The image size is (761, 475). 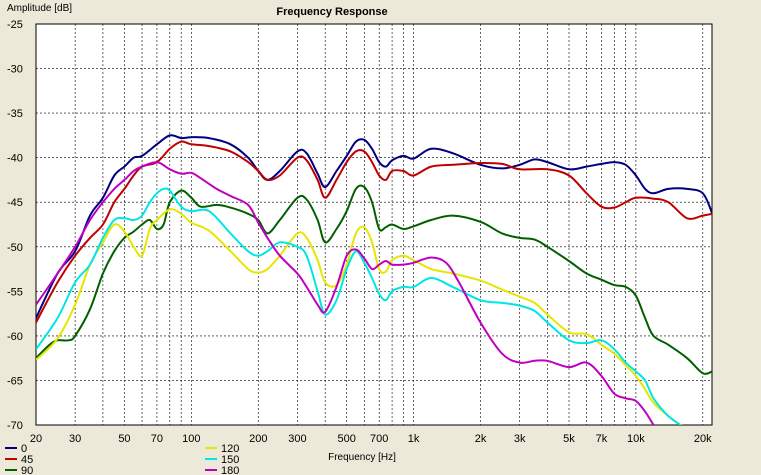 I want to click on legend-label-180: 180, so click(x=230, y=470).